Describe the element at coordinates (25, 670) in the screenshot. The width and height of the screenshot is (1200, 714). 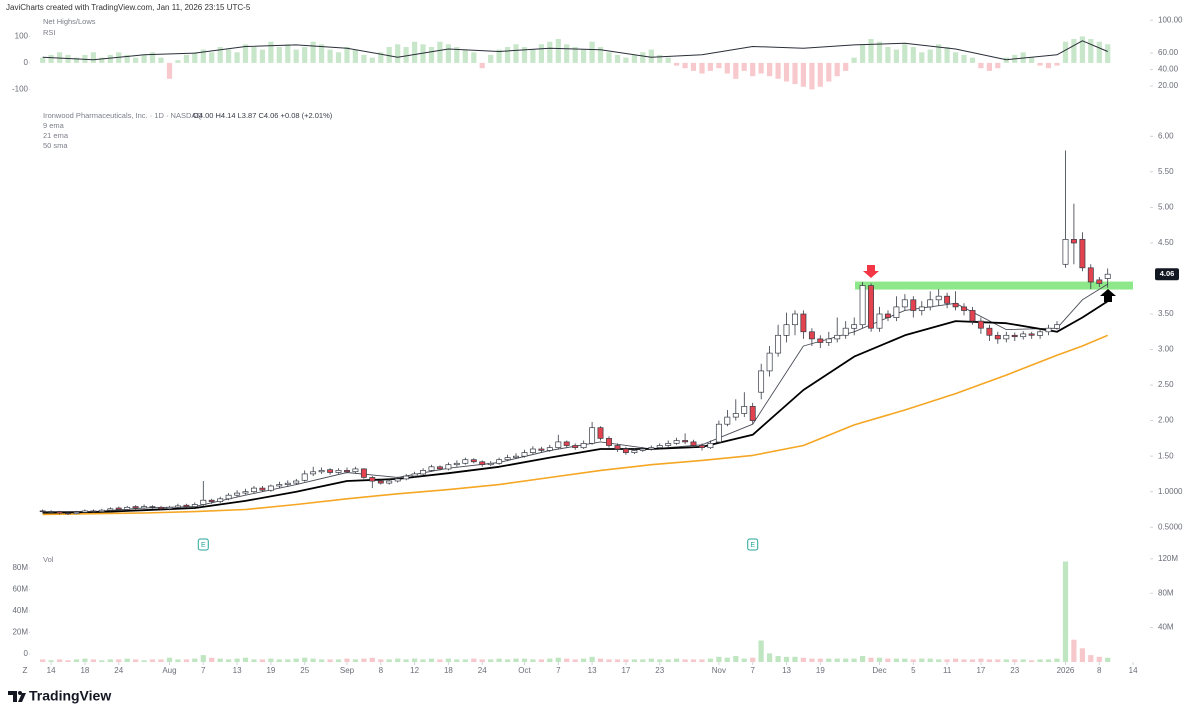
I see `axis-button: Z` at that location.